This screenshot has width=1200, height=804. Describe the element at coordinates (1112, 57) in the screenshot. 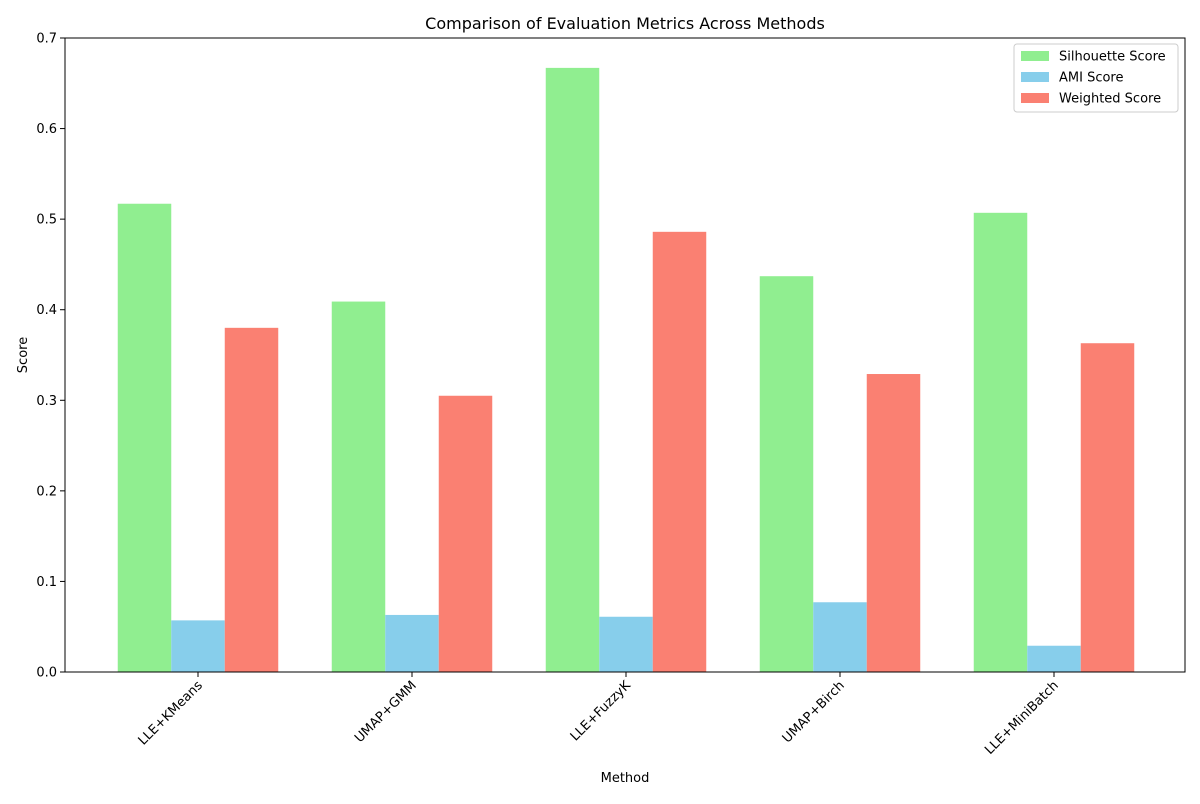

I see `legend-label: Silhouette Score` at that location.